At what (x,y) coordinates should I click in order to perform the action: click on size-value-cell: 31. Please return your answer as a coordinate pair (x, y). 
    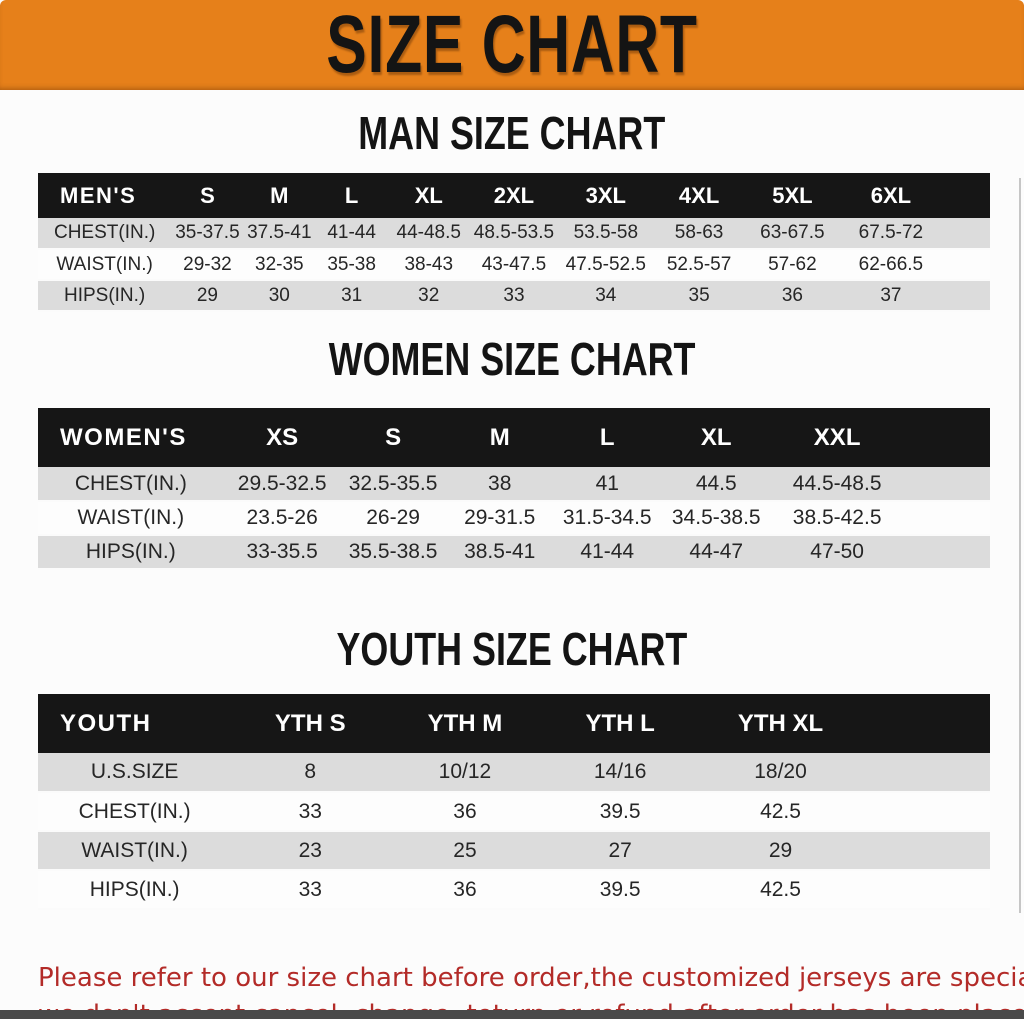
    Looking at the image, I should click on (352, 296).